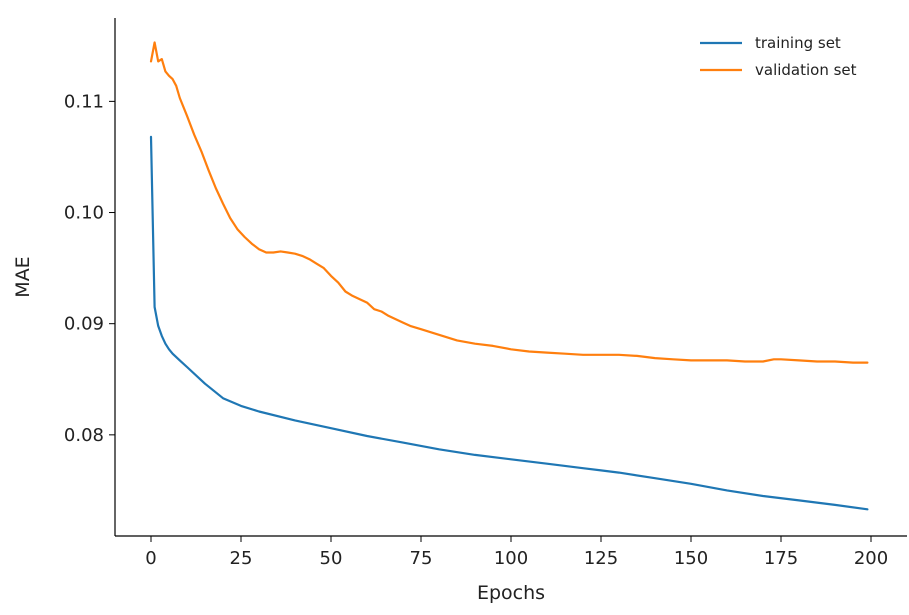 This screenshot has height=615, width=909. I want to click on y-ticks: 0.08 0.09 0.10 0.11, so click(89, 268).